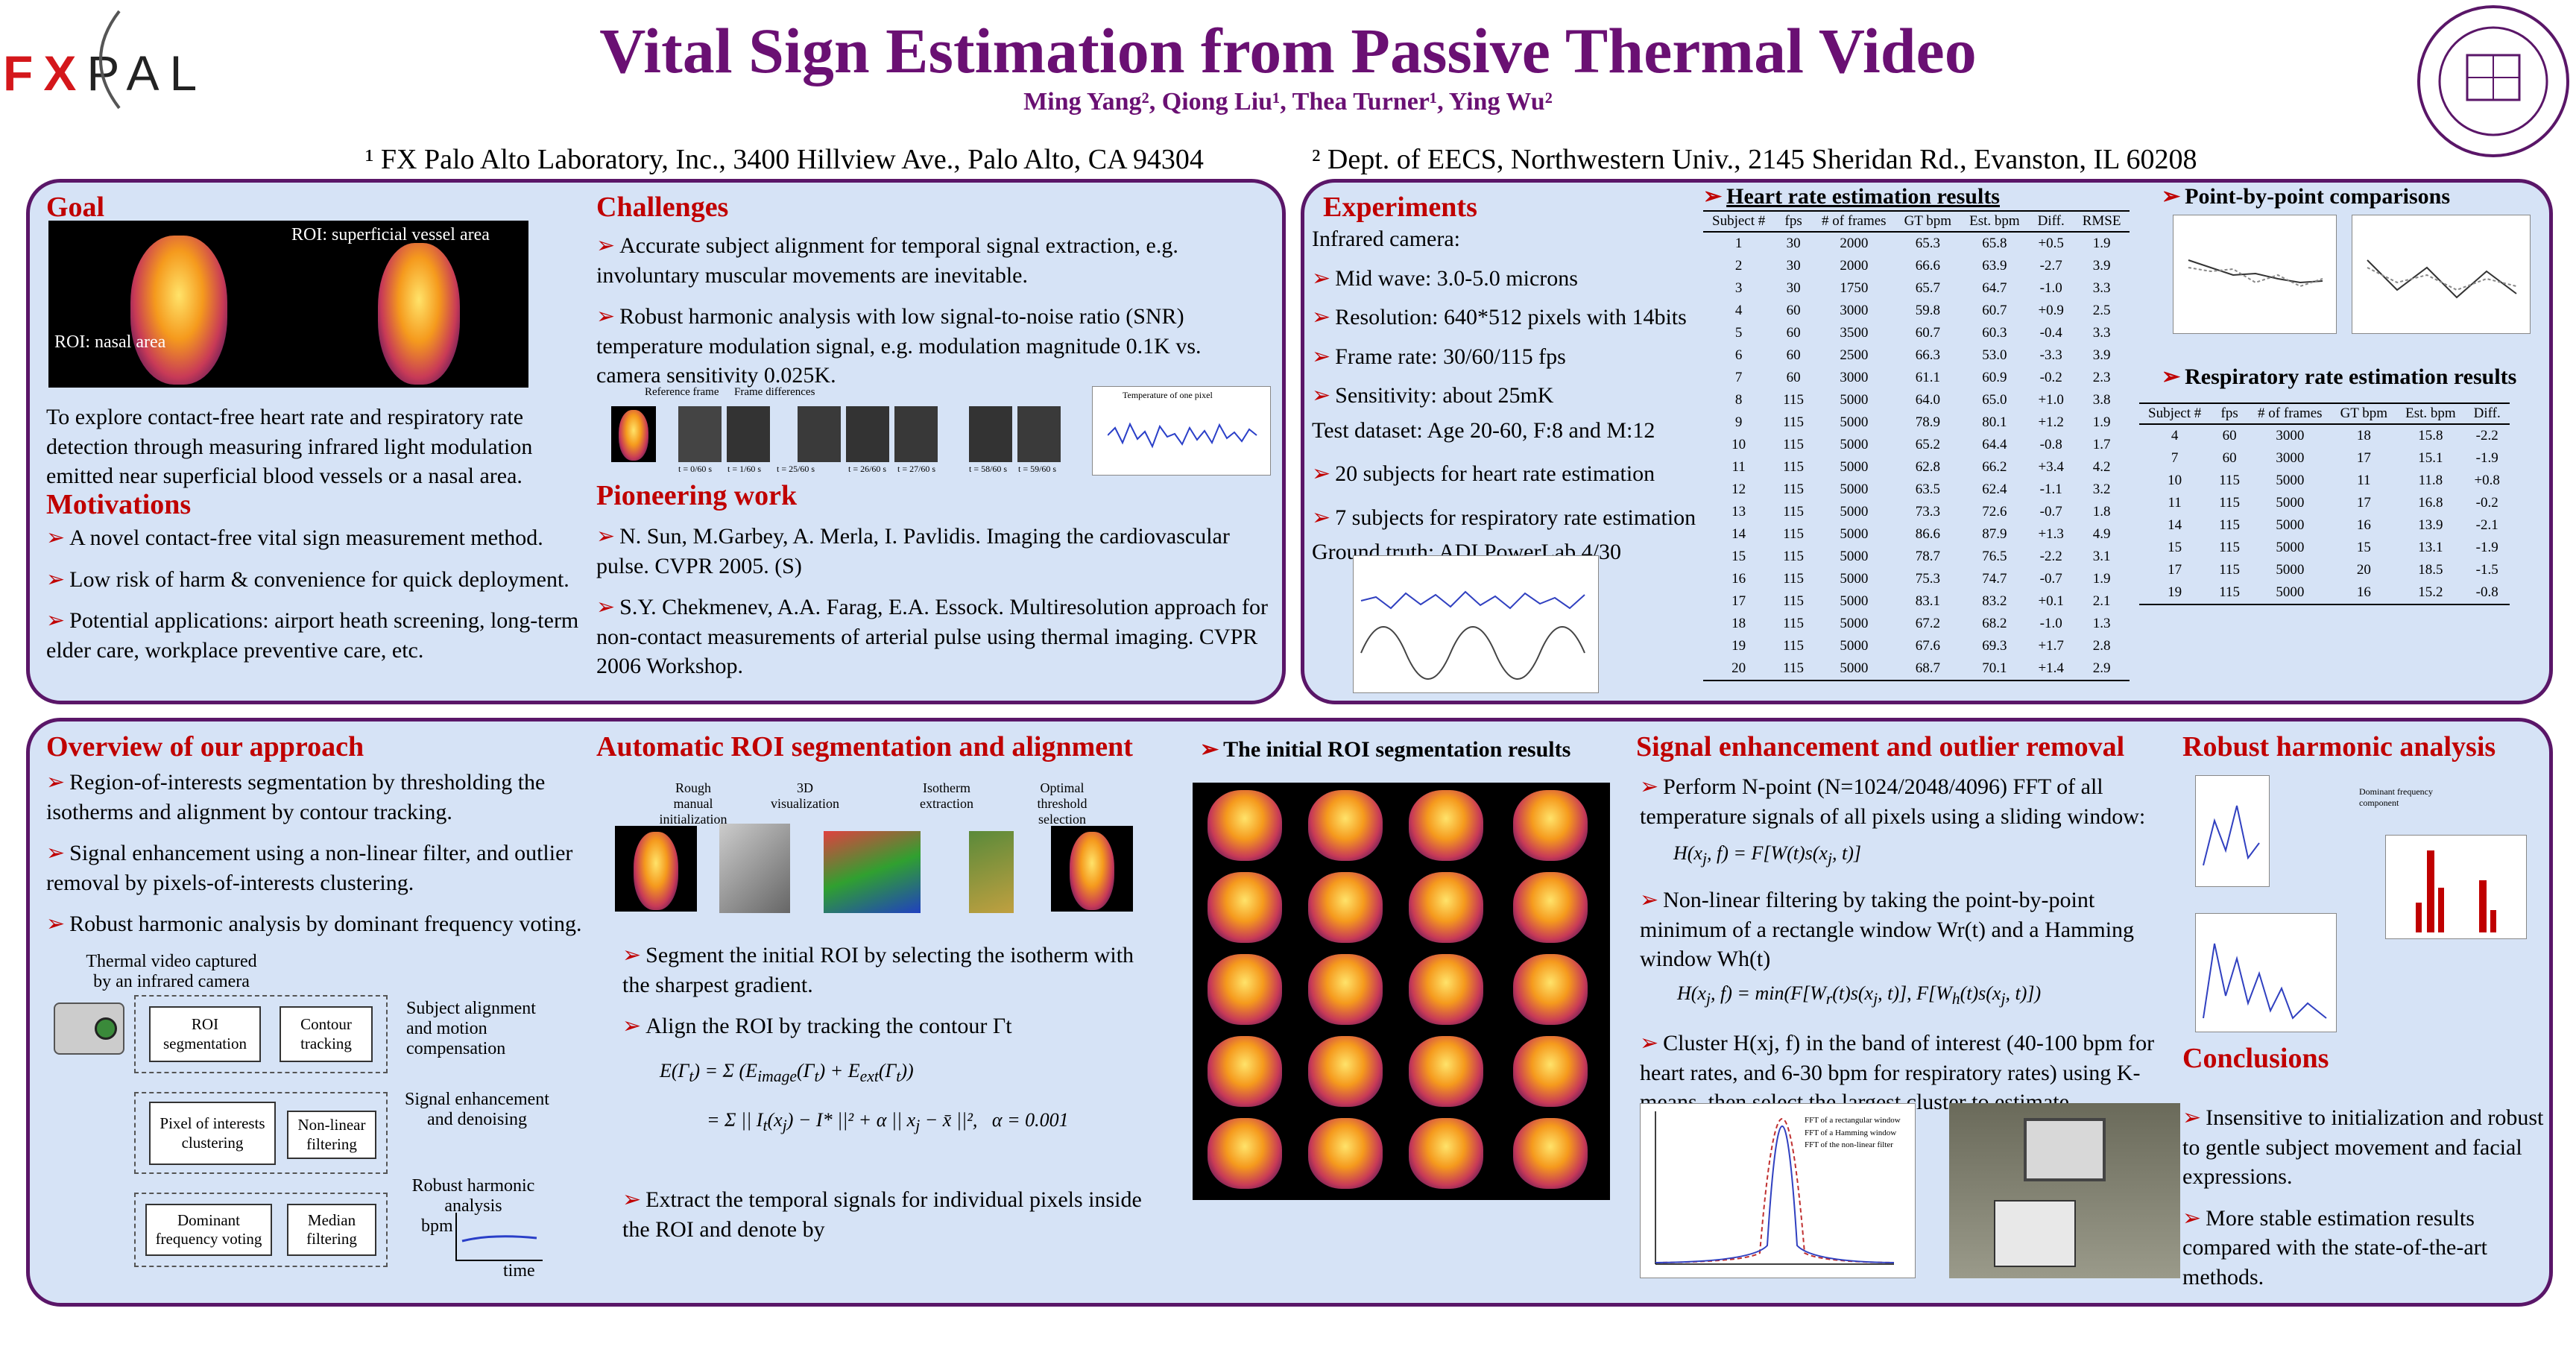 Image resolution: width=2576 pixels, height=1364 pixels. I want to click on table-cell: 1.8, so click(2101, 512).